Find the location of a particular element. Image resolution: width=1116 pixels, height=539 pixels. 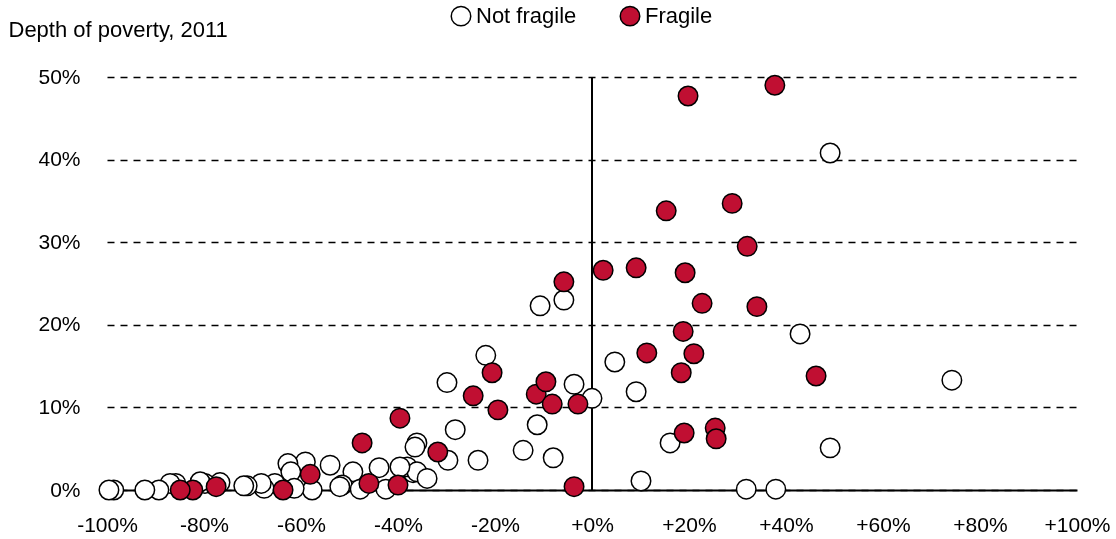

x-tick-label: +40% is located at coordinates (786, 524).